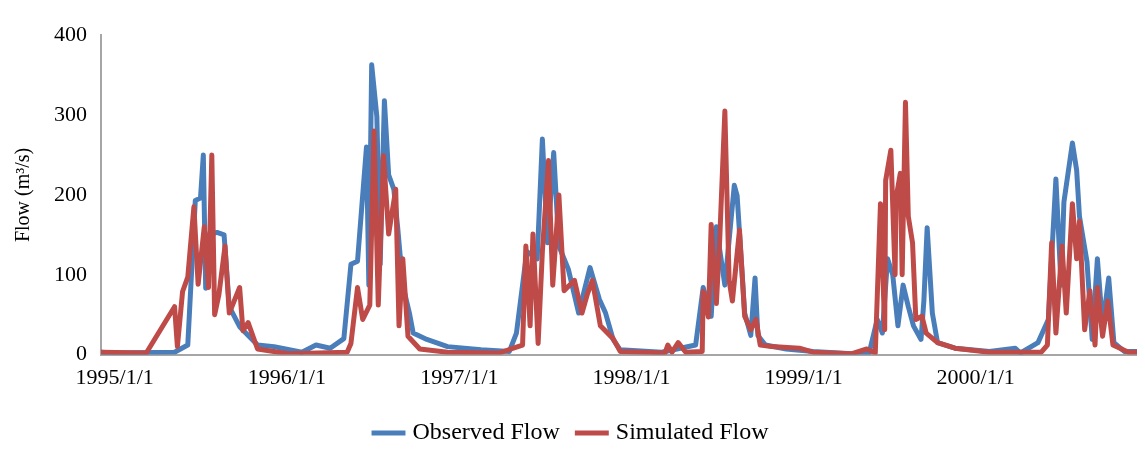 This screenshot has height=463, width=1145. What do you see at coordinates (70, 273) in the screenshot?
I see `y-tick-label: 100` at bounding box center [70, 273].